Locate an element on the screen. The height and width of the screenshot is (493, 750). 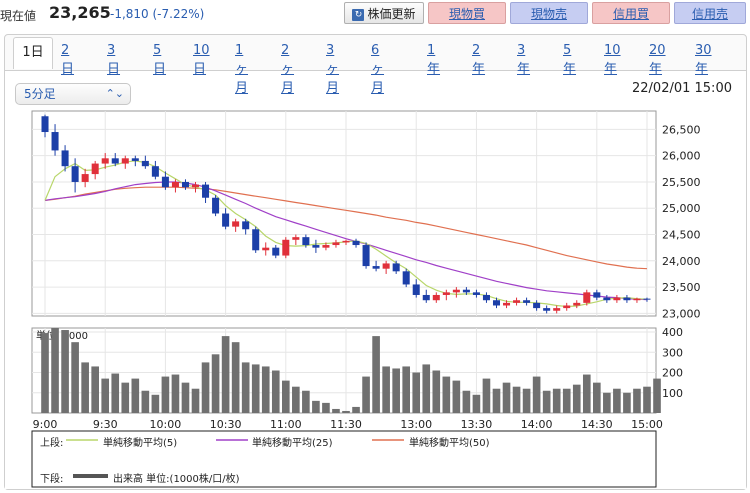
margin-buy-button: 信用買 is located at coordinates (631, 13).